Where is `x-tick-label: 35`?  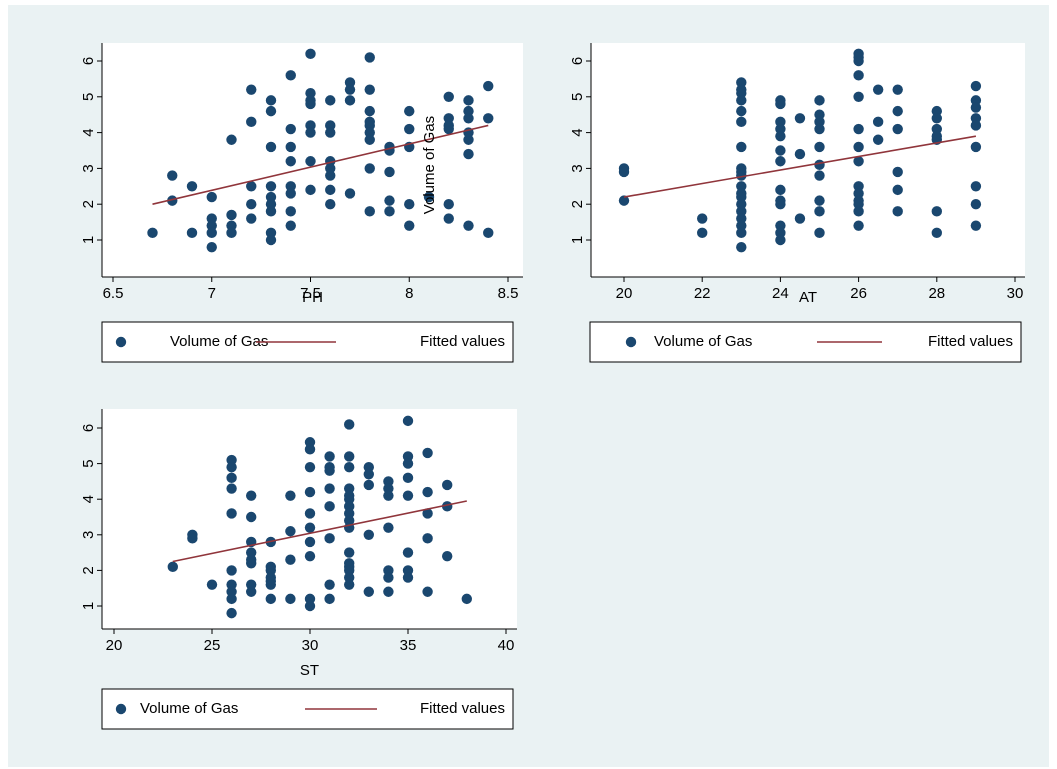
x-tick-label: 35 is located at coordinates (408, 645).